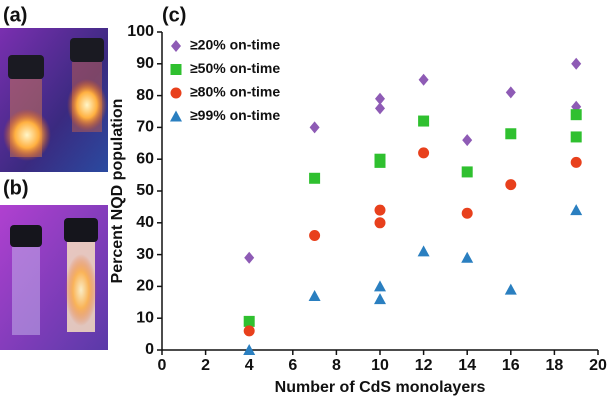 This screenshot has width=610, height=401. What do you see at coordinates (380, 365) in the screenshot?
I see `x-tick-label: 10` at bounding box center [380, 365].